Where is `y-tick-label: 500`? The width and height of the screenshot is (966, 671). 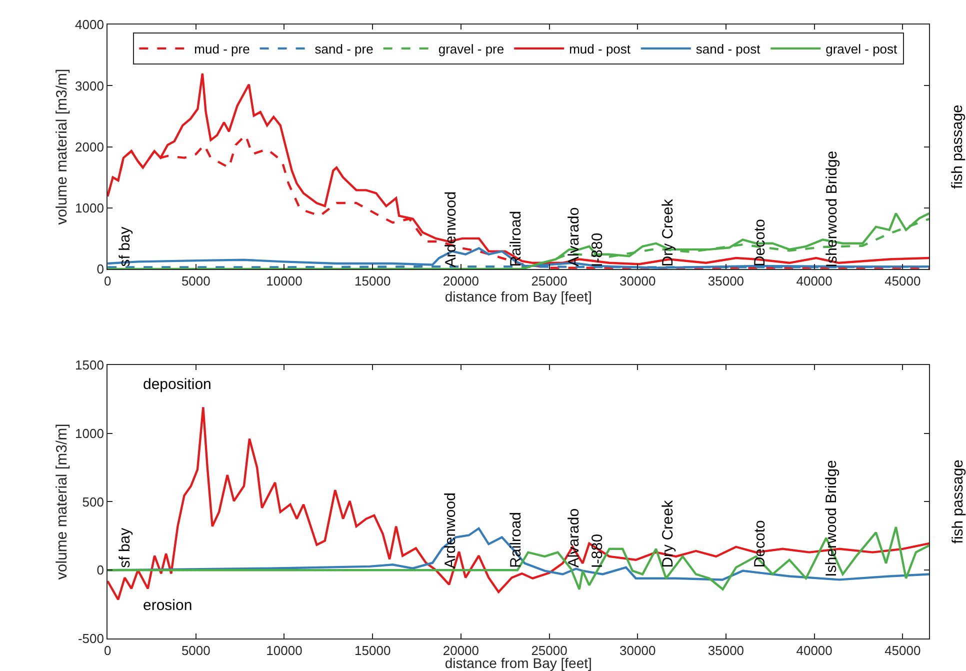
y-tick-label: 500 is located at coordinates (93, 502).